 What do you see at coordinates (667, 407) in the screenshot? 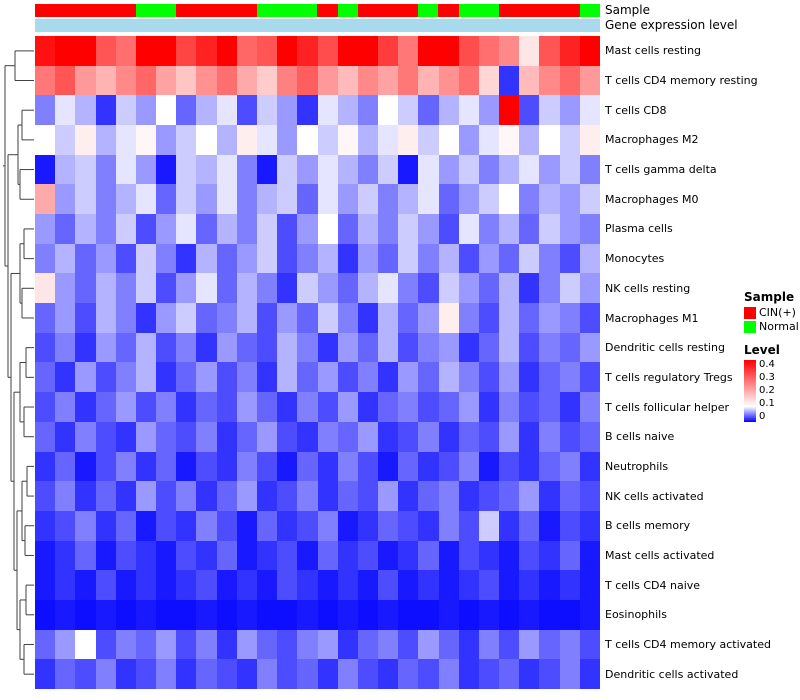
I see `row-label: T cells follicular helper` at bounding box center [667, 407].